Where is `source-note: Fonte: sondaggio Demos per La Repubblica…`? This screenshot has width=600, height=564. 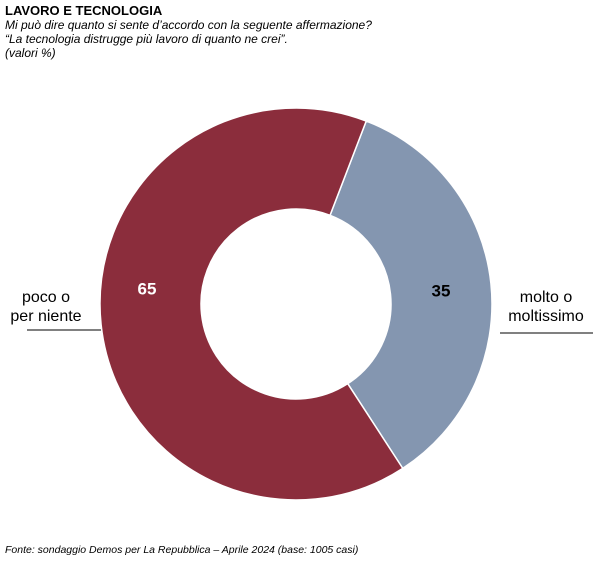
source-note: Fonte: sondaggio Demos per La Repubblica… is located at coordinates (182, 550).